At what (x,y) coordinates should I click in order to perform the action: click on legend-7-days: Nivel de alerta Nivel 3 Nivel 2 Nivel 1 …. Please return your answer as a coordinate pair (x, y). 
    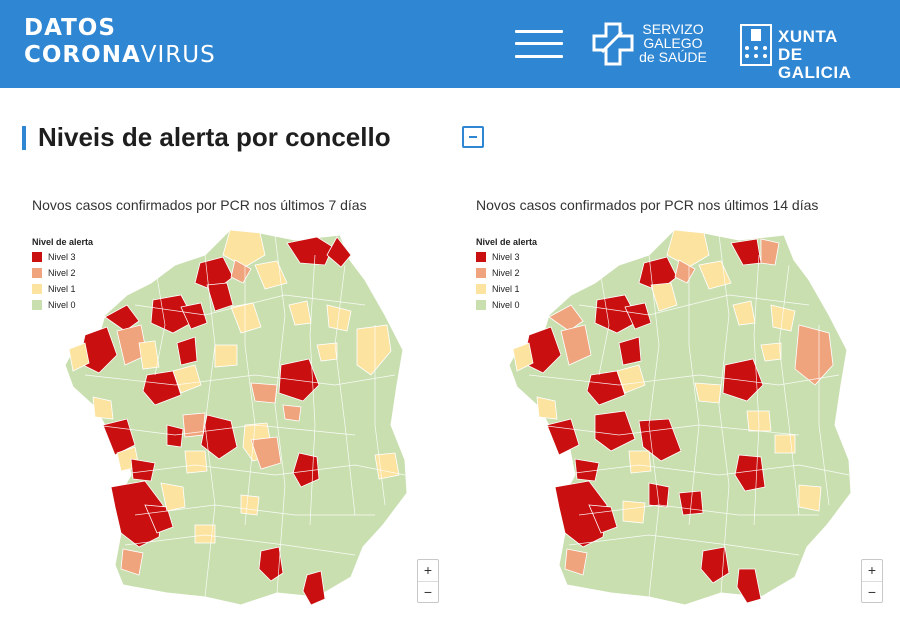
    Looking at the image, I should click on (62, 276).